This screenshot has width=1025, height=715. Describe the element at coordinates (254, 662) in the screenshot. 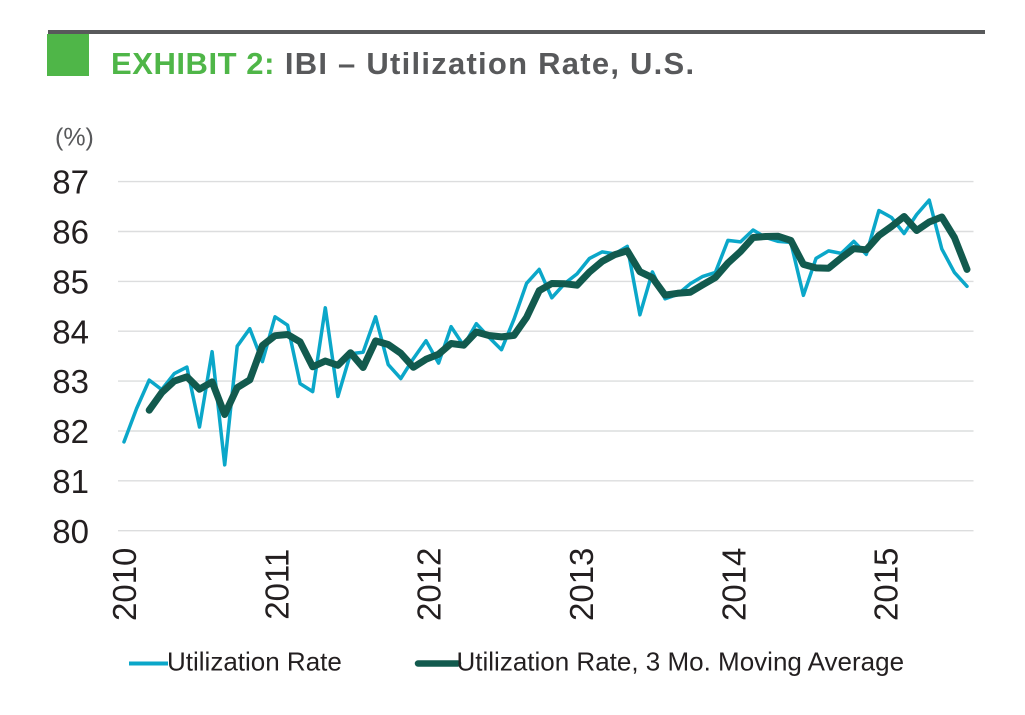

I see `svg-text: Utilization Rate` at that location.